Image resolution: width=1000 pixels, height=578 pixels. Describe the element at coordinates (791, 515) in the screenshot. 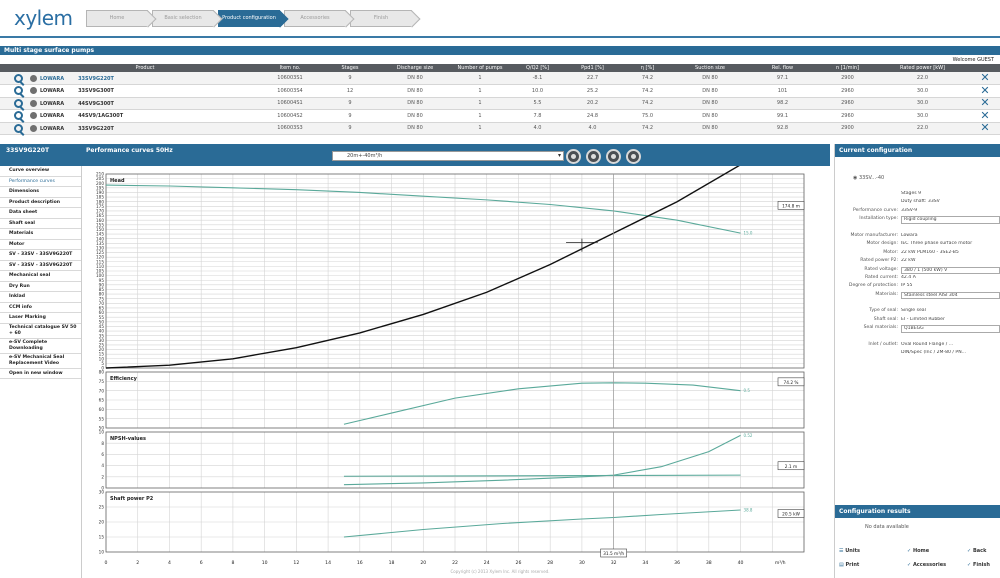

I see `value-box-text: 20.5 kW` at that location.